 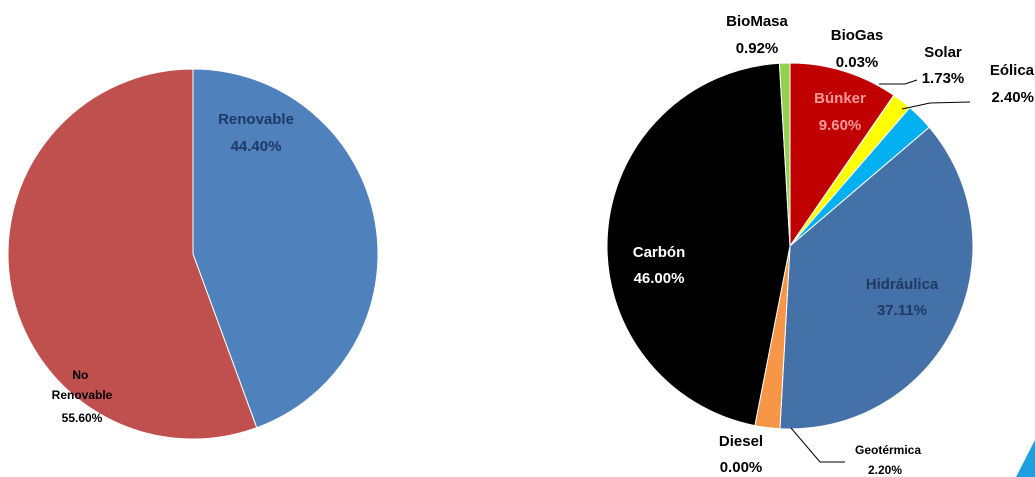 What do you see at coordinates (256, 146) in the screenshot?
I see `pie1-label-renovable-value: 44.40%` at bounding box center [256, 146].